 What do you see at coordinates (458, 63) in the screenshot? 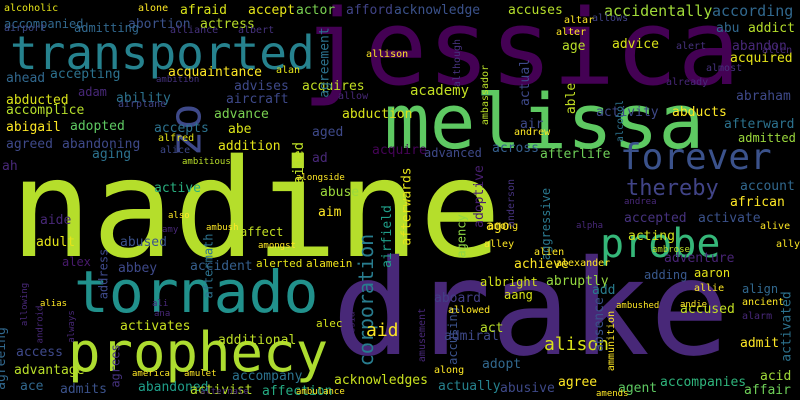
I see `word: although` at bounding box center [458, 63].